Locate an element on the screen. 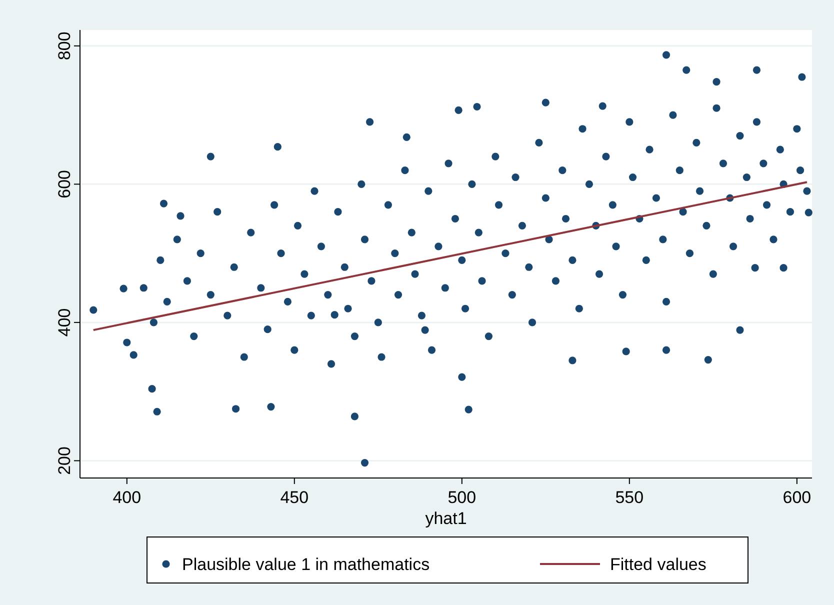 This screenshot has width=834, height=605. y-tick-label: 600 is located at coordinates (64, 184).